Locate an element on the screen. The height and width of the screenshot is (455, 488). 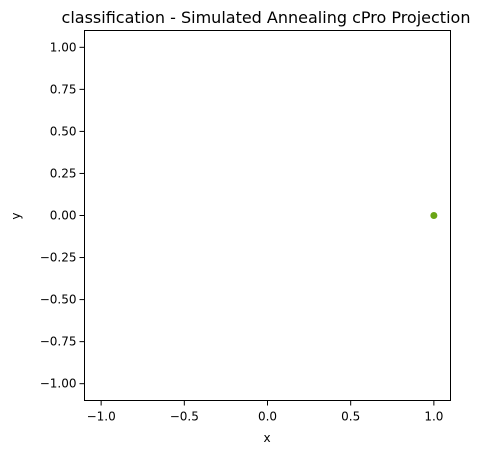
y-tick-label: −0.25 is located at coordinates (58, 258).